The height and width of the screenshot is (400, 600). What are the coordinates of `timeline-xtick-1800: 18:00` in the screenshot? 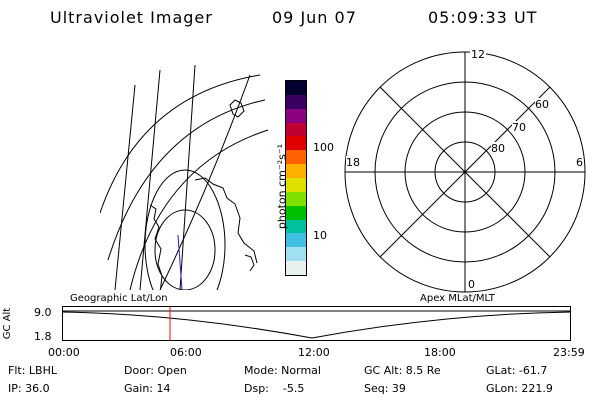 It's located at (440, 352).